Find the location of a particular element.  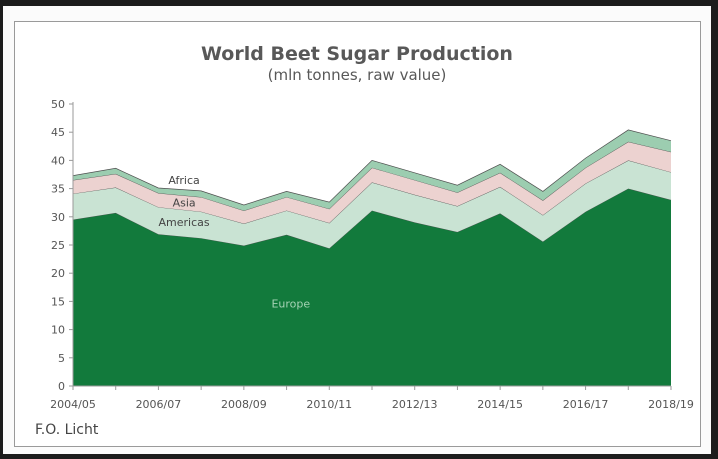

series-label-africa: Africa is located at coordinates (183, 180).